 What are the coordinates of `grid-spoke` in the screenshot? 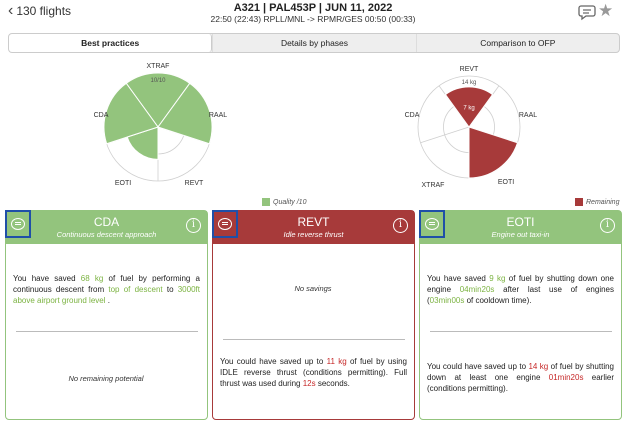 It's located at (445, 135).